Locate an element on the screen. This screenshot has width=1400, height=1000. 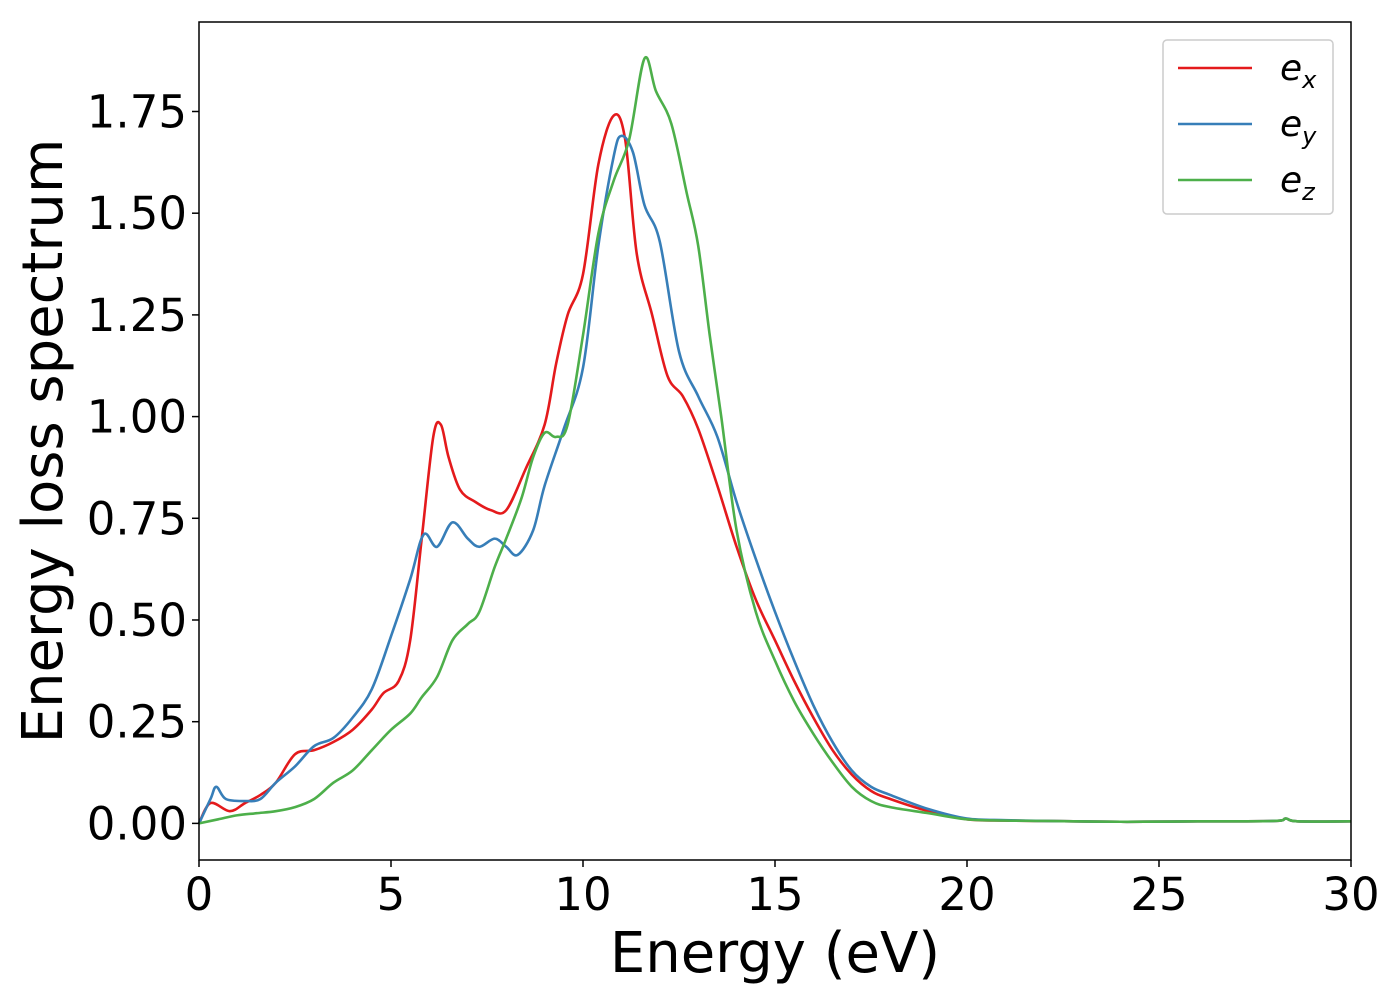
x-tick-label: 25 is located at coordinates (1158, 894).